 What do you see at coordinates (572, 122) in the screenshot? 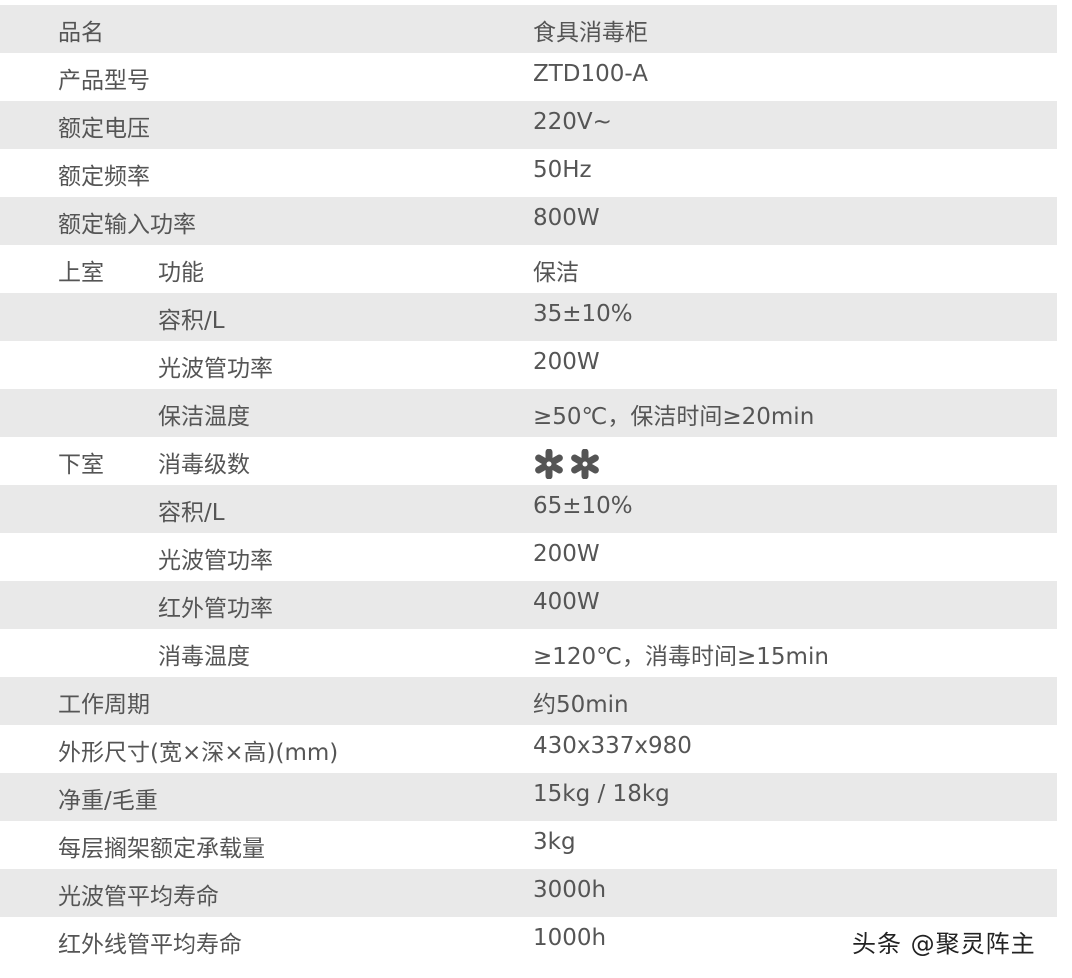
I see `row-value: 220V~` at bounding box center [572, 122].